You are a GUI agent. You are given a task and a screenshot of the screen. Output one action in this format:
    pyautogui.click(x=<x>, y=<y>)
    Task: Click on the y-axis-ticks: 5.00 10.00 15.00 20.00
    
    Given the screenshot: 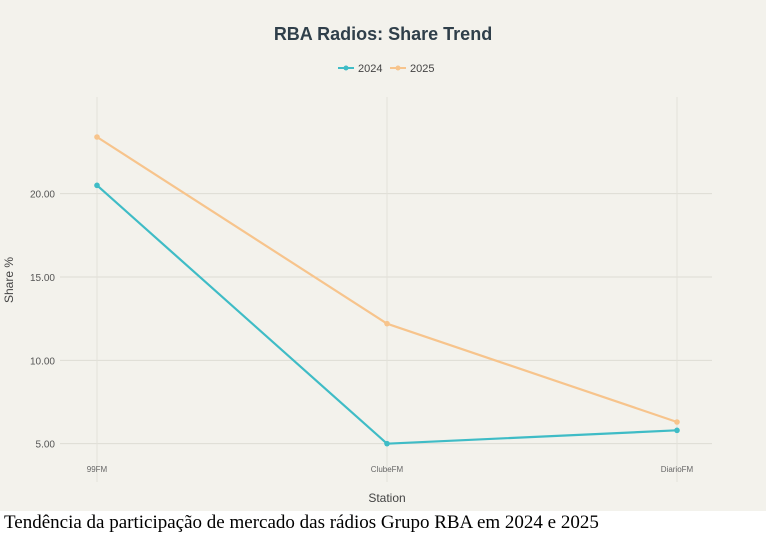 What is the action you would take?
    pyautogui.click(x=42, y=320)
    